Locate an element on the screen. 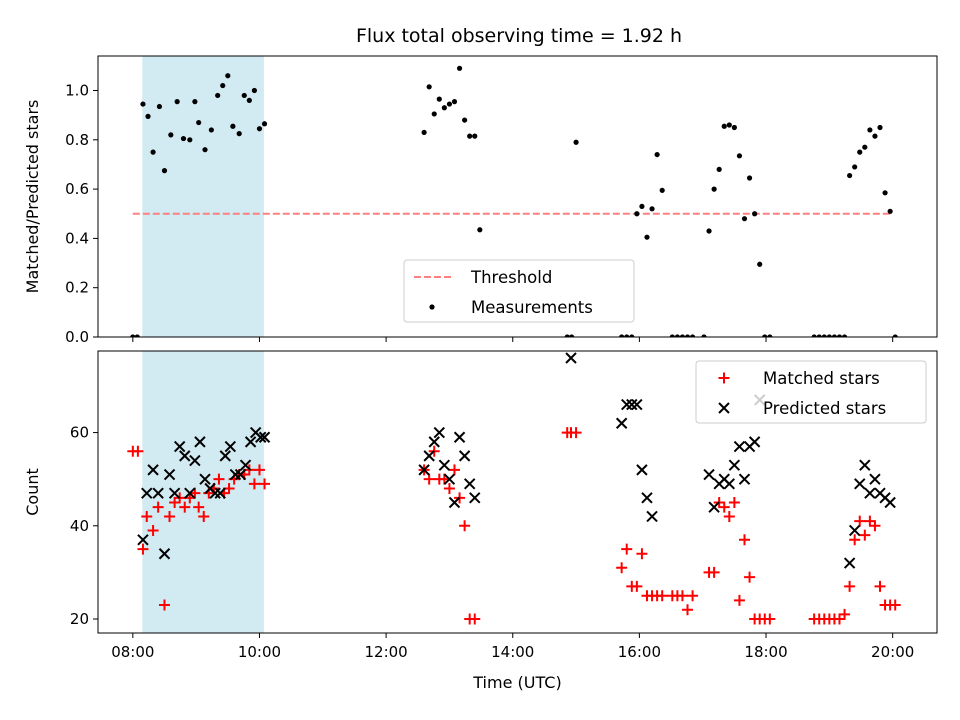  x-tick-label: 18:00 is located at coordinates (765, 652).